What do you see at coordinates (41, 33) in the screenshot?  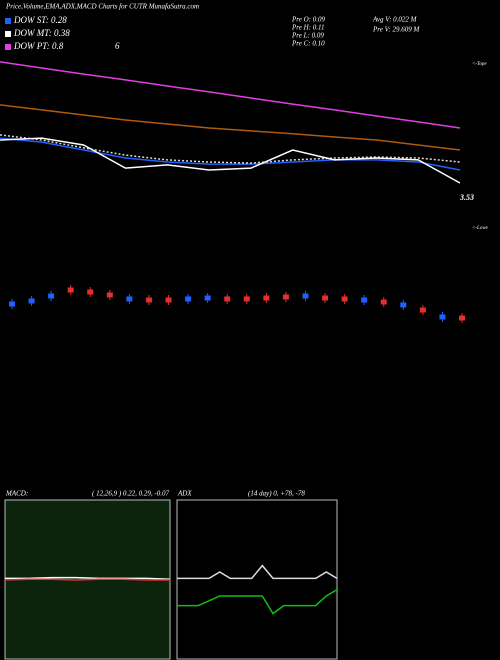 I see `legend-label: DOW MT: 0.38` at bounding box center [41, 33].